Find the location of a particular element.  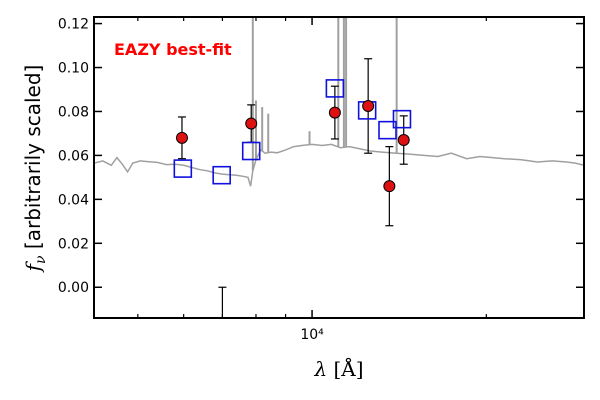

x-axis-unit: [Å] is located at coordinates (348, 368).